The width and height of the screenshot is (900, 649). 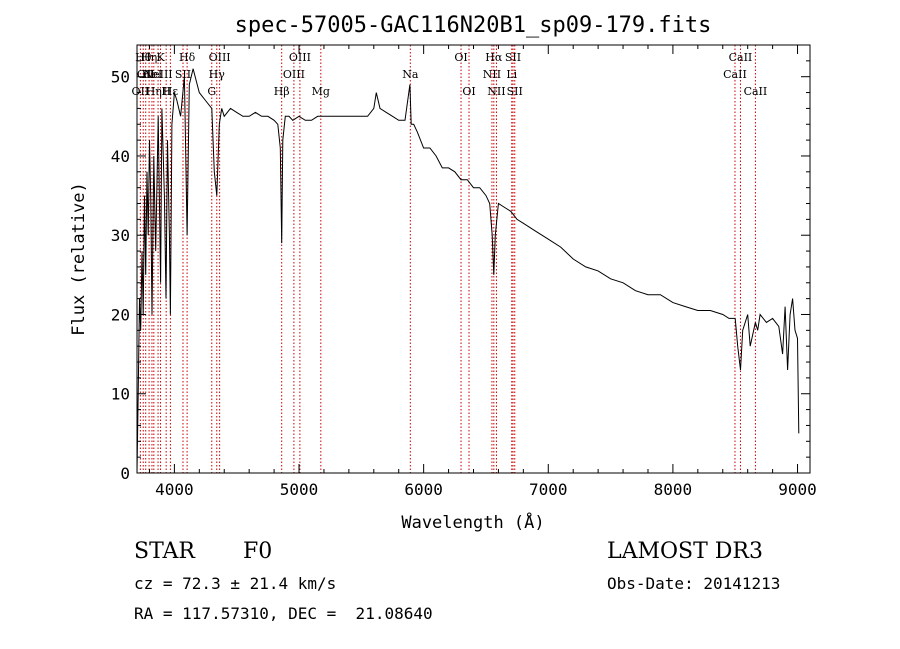 I want to click on line-label-23: Hα, so click(x=494, y=57).